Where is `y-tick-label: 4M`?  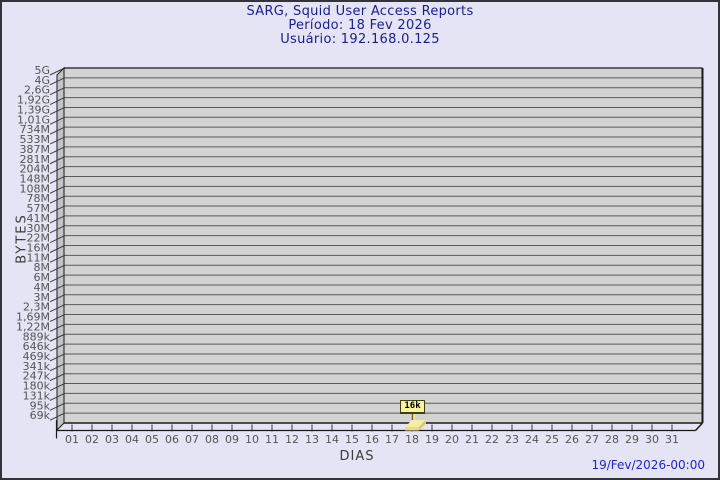 y-tick-label: 4M is located at coordinates (42, 287).